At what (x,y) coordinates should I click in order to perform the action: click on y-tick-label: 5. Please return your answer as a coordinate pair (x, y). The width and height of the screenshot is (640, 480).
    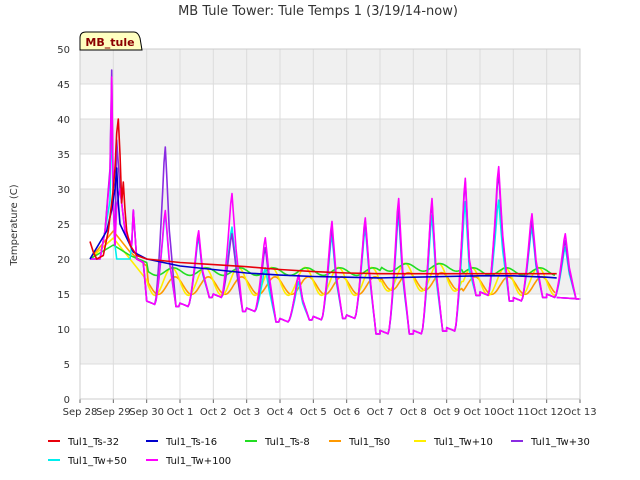
    Looking at the image, I should click on (67, 365).